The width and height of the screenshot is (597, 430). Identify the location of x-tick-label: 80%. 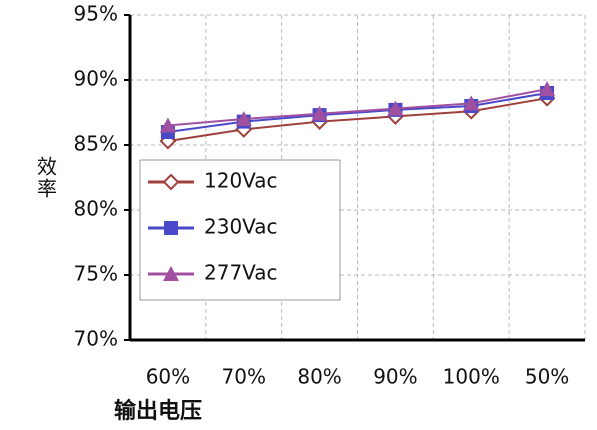
(319, 377).